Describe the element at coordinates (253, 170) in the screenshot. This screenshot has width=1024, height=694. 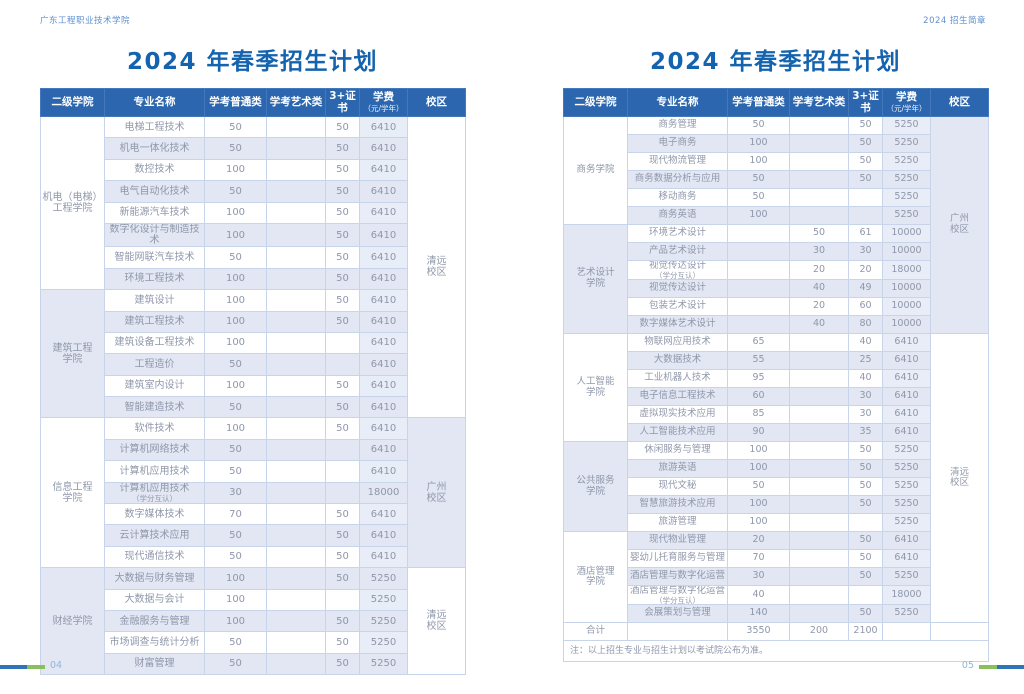
I see `table-row: 数控技术 100 50 6410` at that location.